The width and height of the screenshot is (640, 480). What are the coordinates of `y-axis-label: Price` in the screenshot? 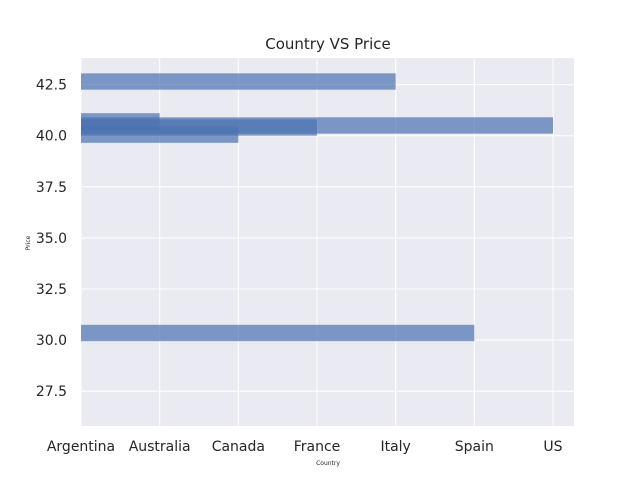 It's located at (28, 242).